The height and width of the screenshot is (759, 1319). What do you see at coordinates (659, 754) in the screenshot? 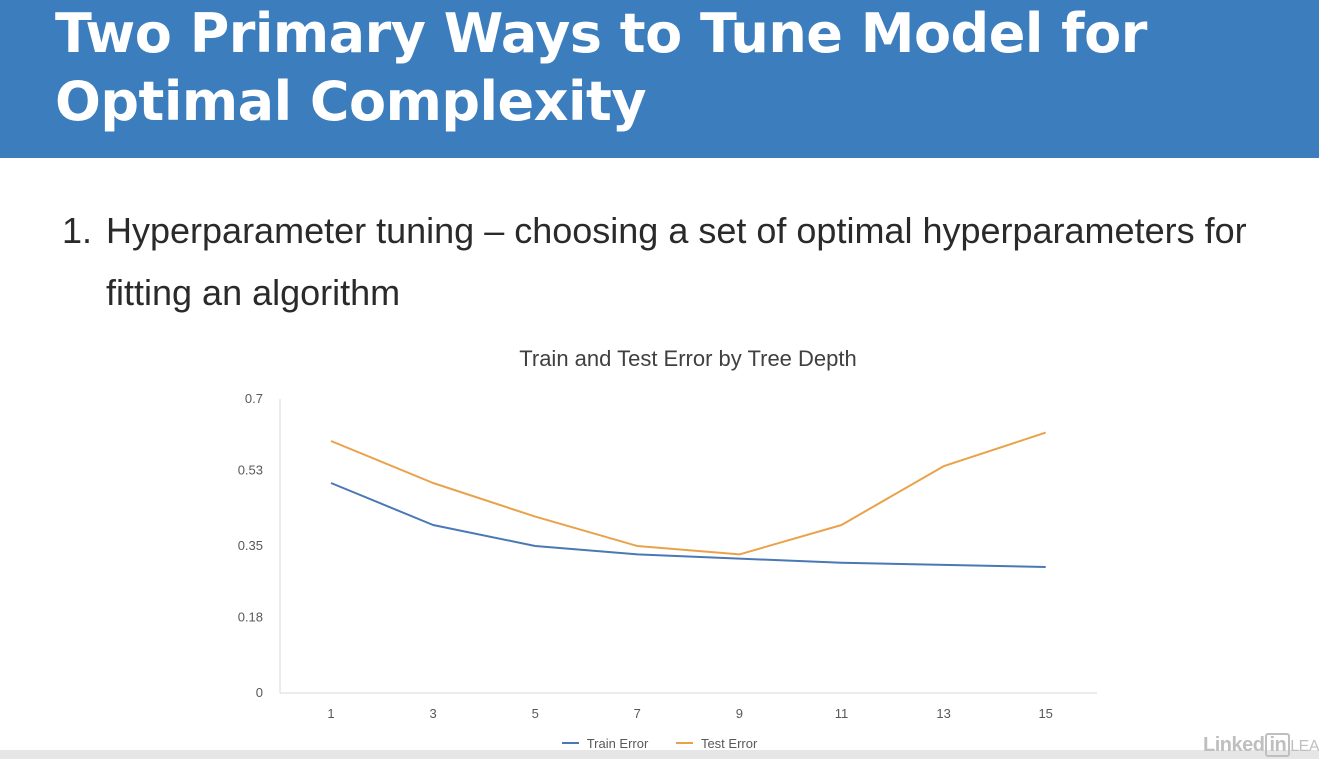
I see `video-bottom-strip` at bounding box center [659, 754].